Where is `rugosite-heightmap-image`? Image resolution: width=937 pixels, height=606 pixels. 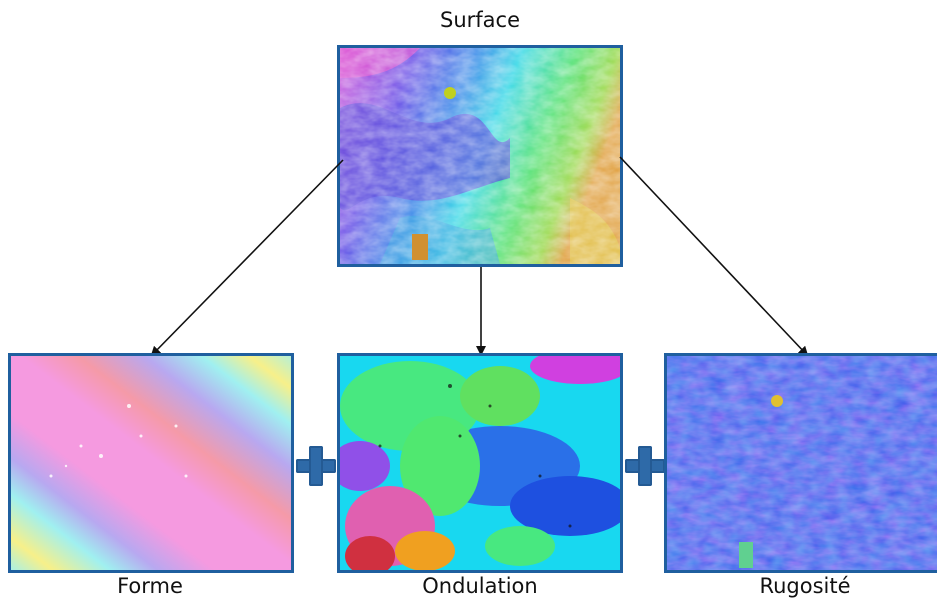 rugosite-heightmap-image is located at coordinates (802, 463).